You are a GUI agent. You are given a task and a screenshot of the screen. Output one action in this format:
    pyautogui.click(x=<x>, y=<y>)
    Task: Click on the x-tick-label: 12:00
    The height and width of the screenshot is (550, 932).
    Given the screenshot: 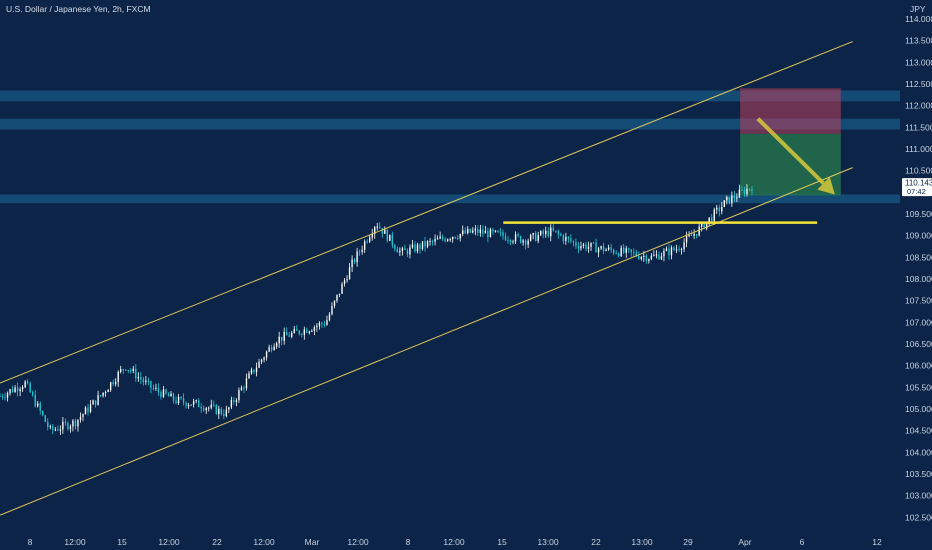 What is the action you would take?
    pyautogui.click(x=264, y=542)
    